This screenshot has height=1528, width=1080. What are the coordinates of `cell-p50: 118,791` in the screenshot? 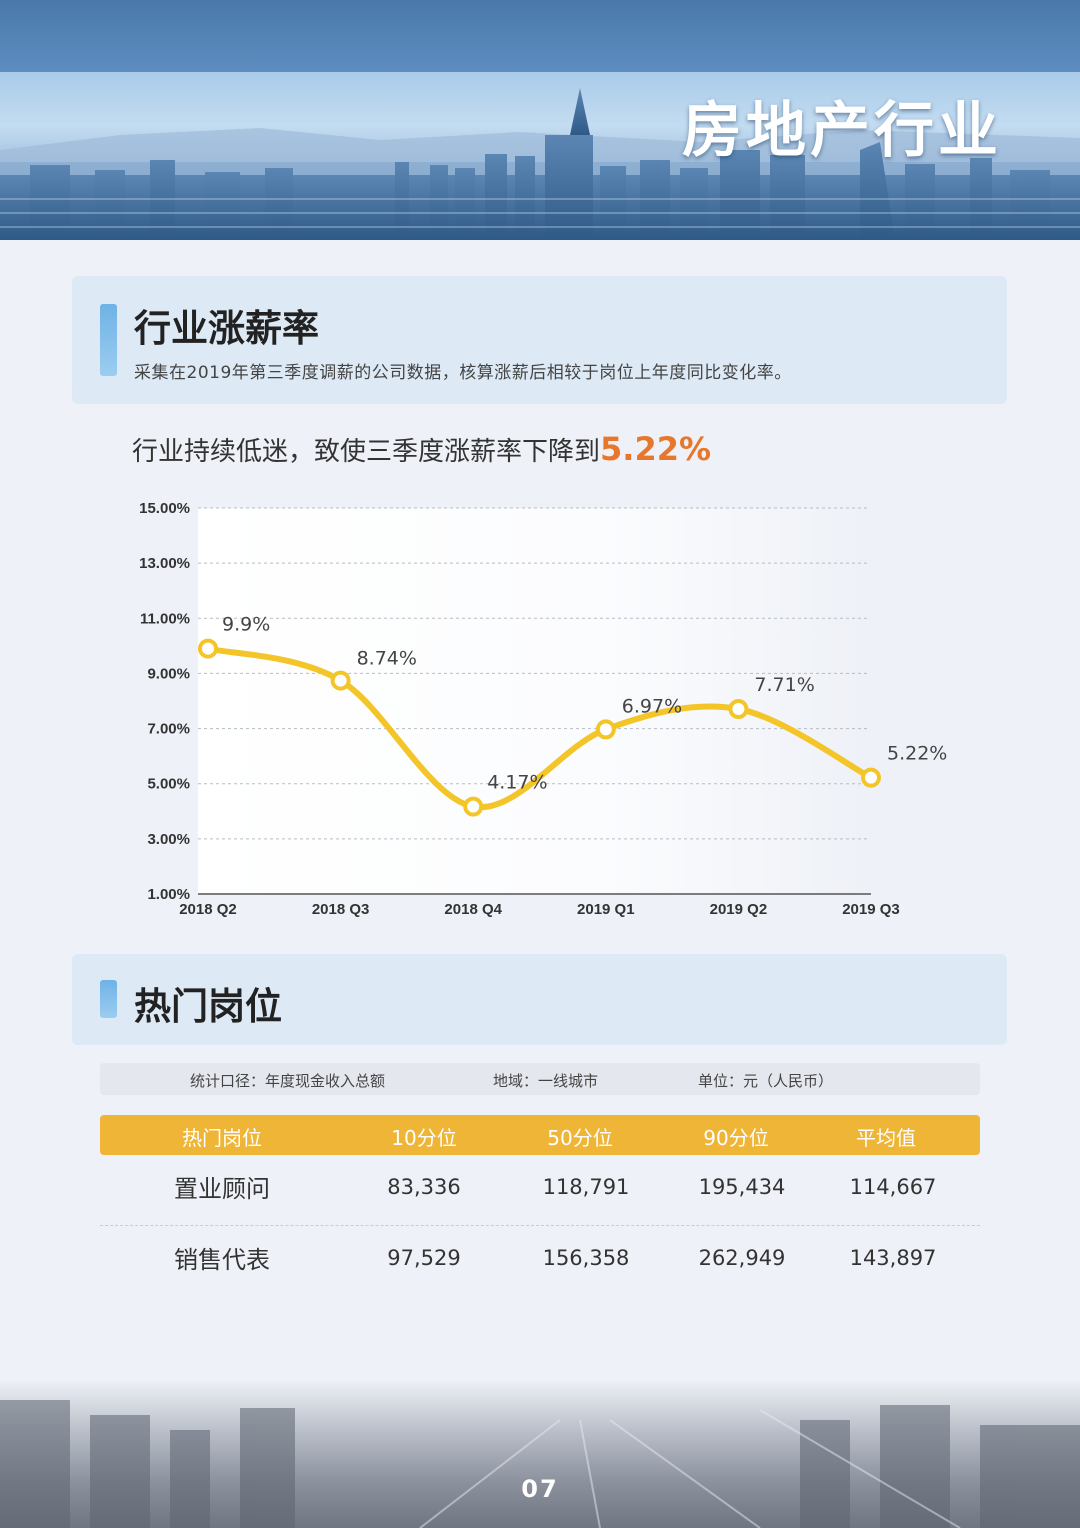 It's located at (586, 1187).